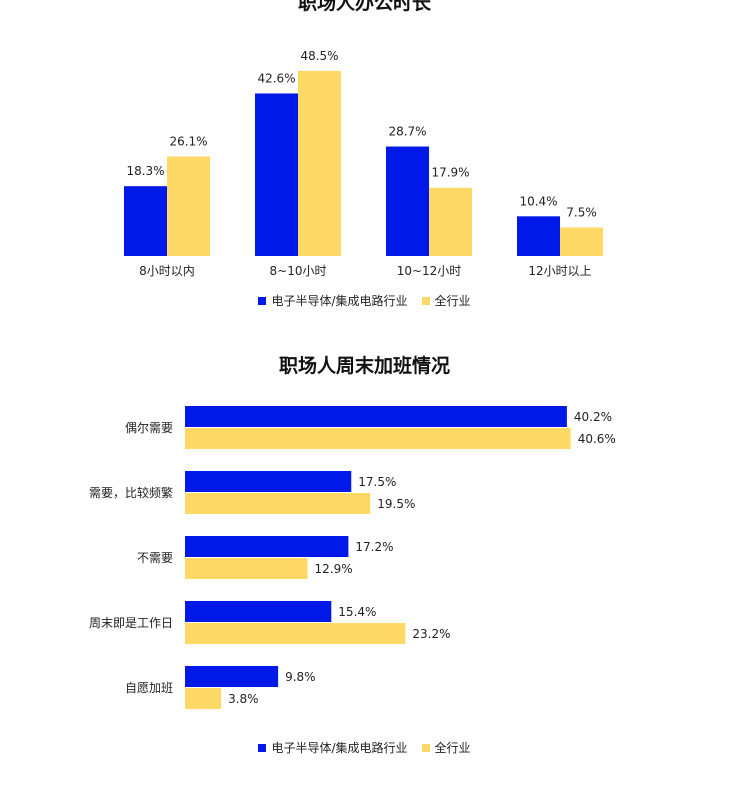 The width and height of the screenshot is (729, 792). I want to click on data-label-electronics: 9.8%, so click(300, 677).